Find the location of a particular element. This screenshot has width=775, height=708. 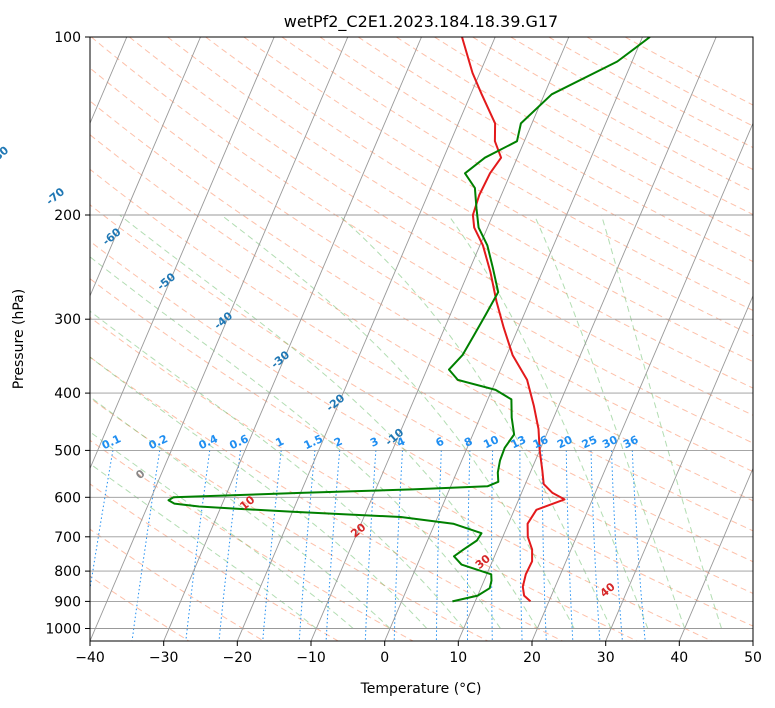

mixing-ratio-label: 3 is located at coordinates (374, 442).